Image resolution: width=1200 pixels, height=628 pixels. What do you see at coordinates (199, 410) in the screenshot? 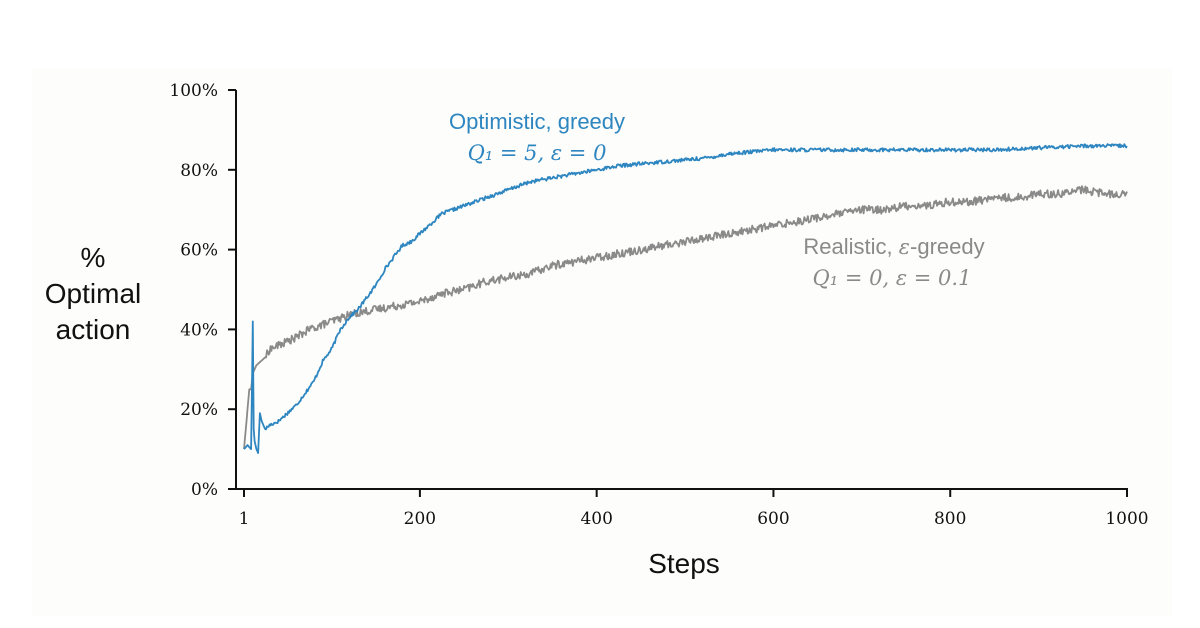
I see `y-tick-label: 20%` at bounding box center [199, 410].